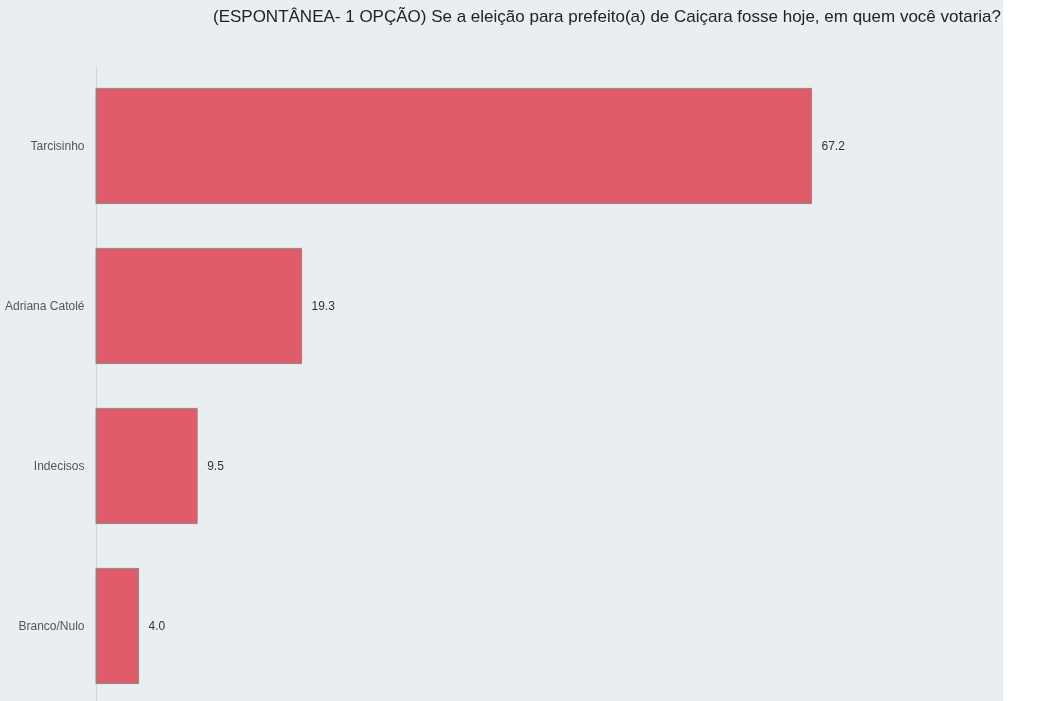  Describe the element at coordinates (45, 306) in the screenshot. I see `y-tick-label: Adriana Catolé` at that location.